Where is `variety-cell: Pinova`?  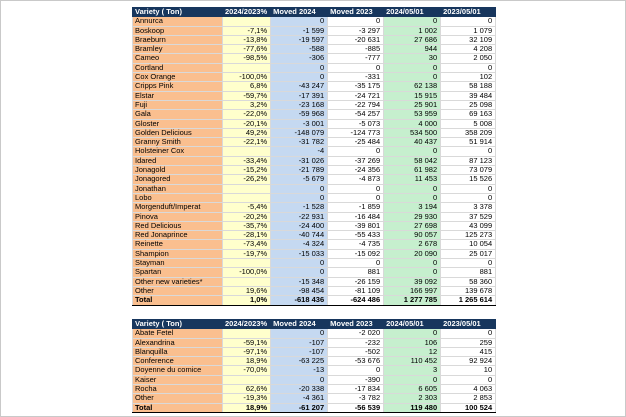
variety-cell: Pinova is located at coordinates (177, 216).